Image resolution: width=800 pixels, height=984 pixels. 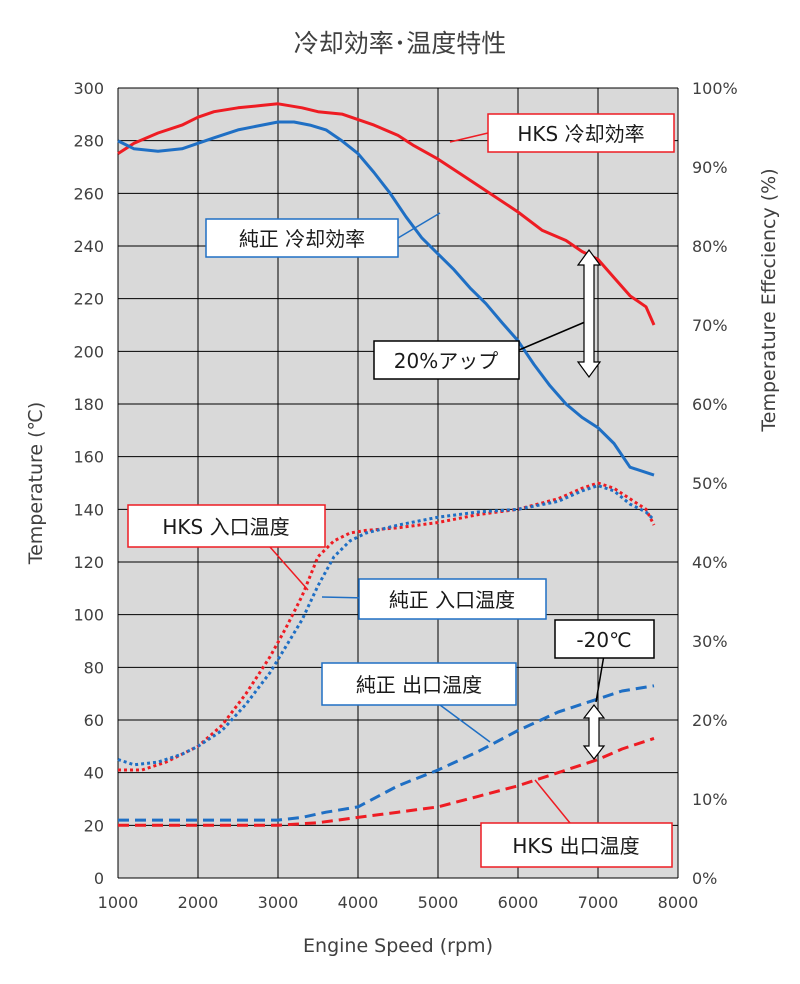 I want to click on gain-arrow, so click(x=589, y=313).